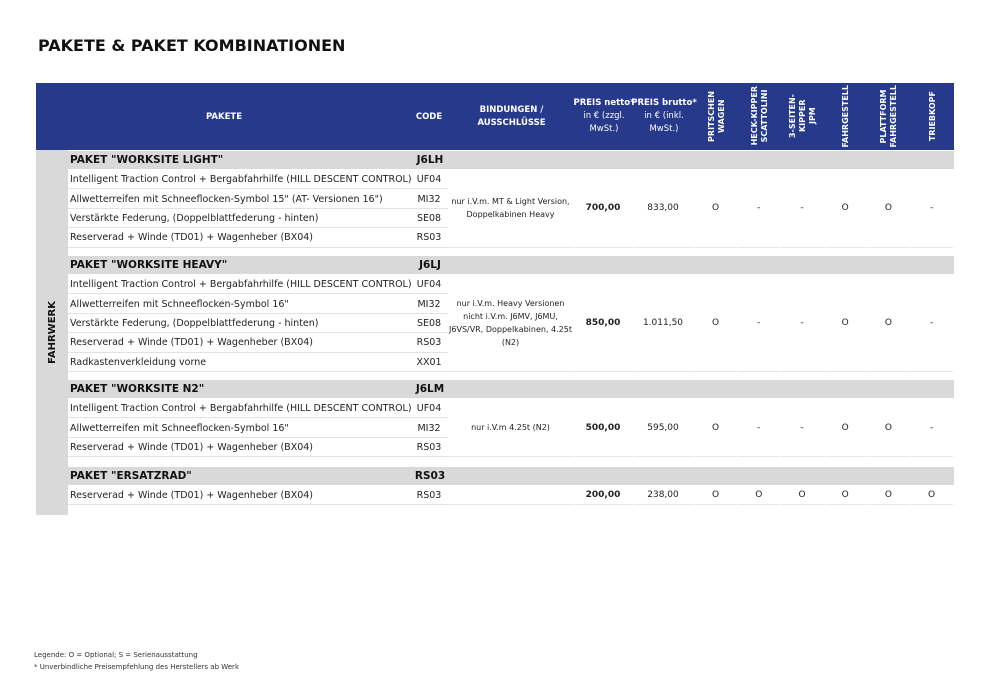  What do you see at coordinates (759, 116) in the screenshot?
I see `header-body-type: HECK-KIPPER SCATTOLINI` at bounding box center [759, 116].